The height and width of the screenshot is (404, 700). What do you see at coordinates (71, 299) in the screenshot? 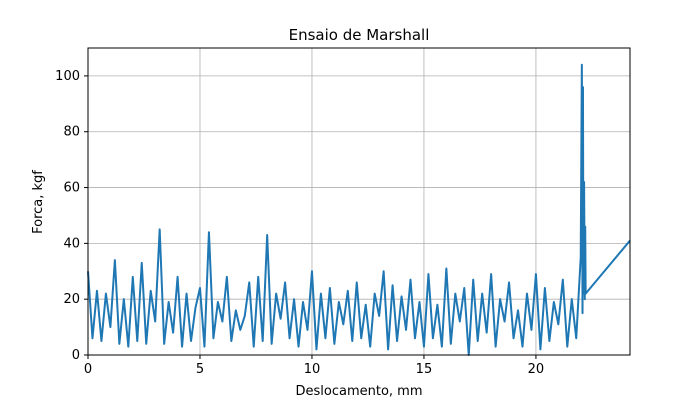
I see `y-tick-label: 20` at bounding box center [71, 299].